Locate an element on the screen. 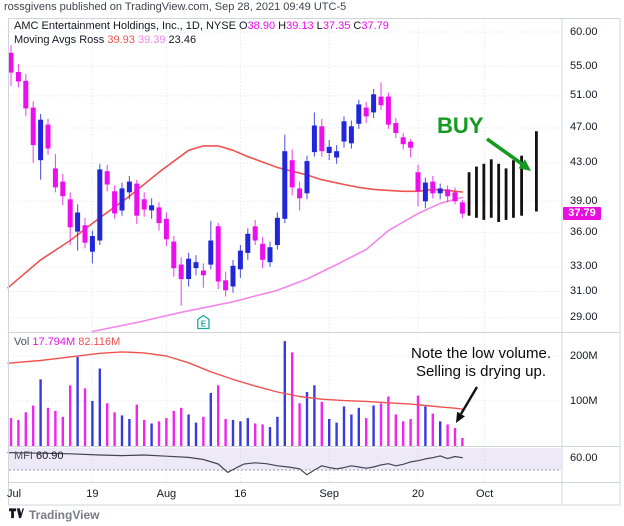  buy-arrow-head is located at coordinates (524, 165).